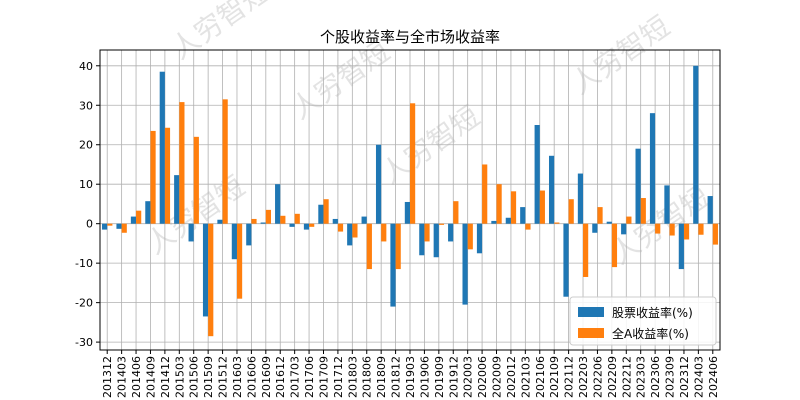 This screenshot has width=800, height=400. What do you see at coordinates (122, 377) in the screenshot?
I see `x-tick-label: 201403` at bounding box center [122, 377].